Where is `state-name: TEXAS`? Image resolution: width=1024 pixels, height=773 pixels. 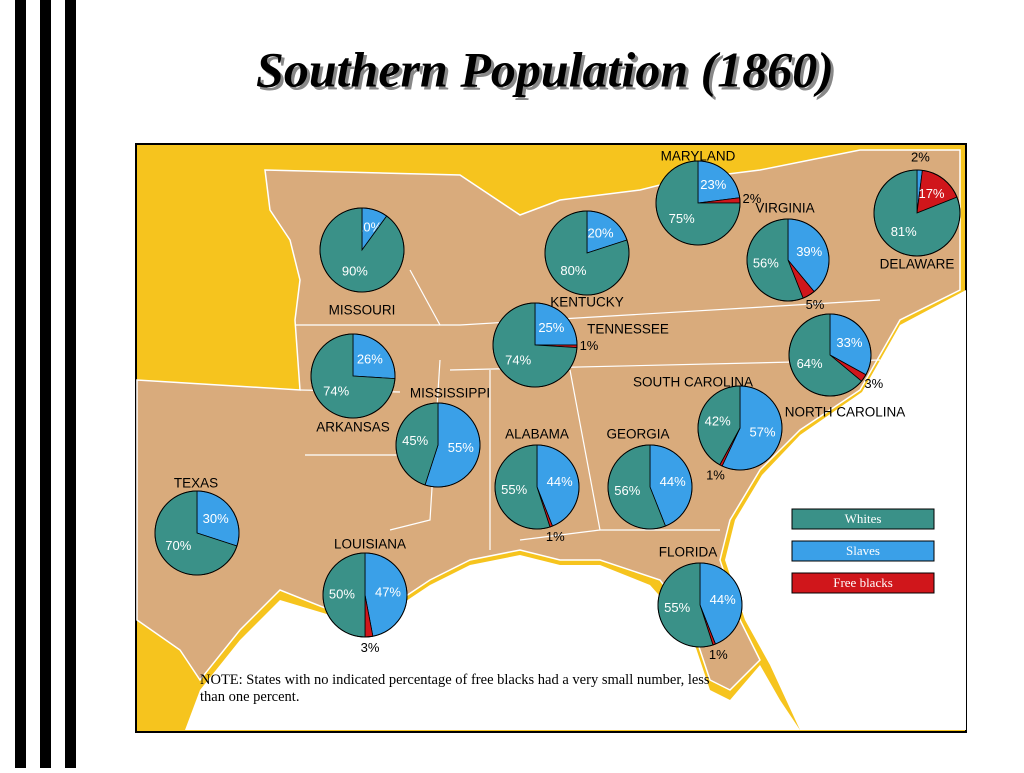
state-name: TEXAS is located at coordinates (196, 483).